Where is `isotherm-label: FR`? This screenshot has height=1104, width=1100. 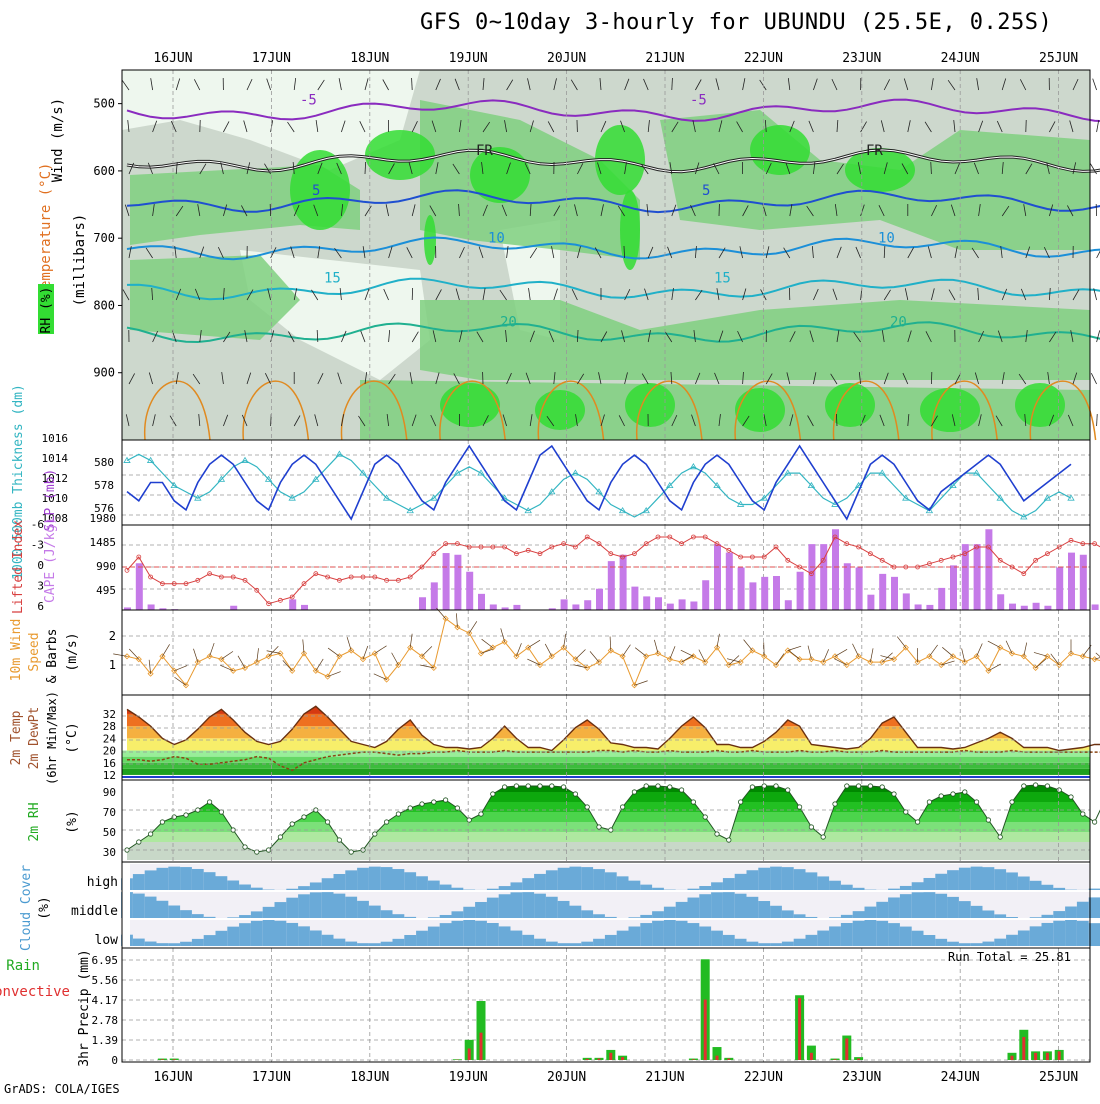 isotherm-label: FR is located at coordinates (484, 151).